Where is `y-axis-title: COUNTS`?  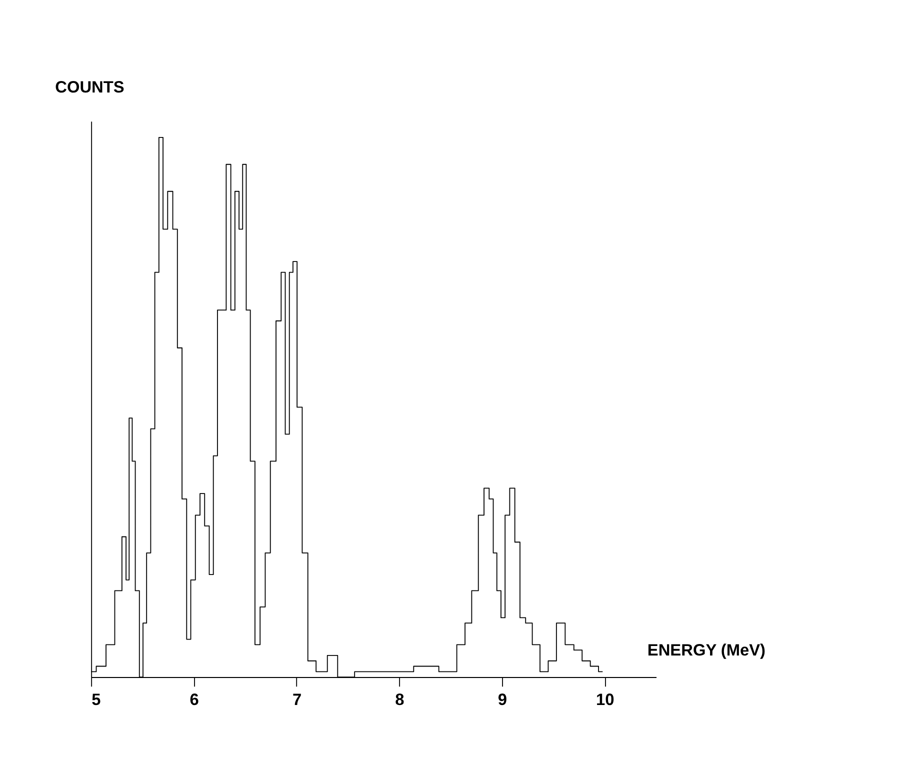 y-axis-title: COUNTS is located at coordinates (89, 87).